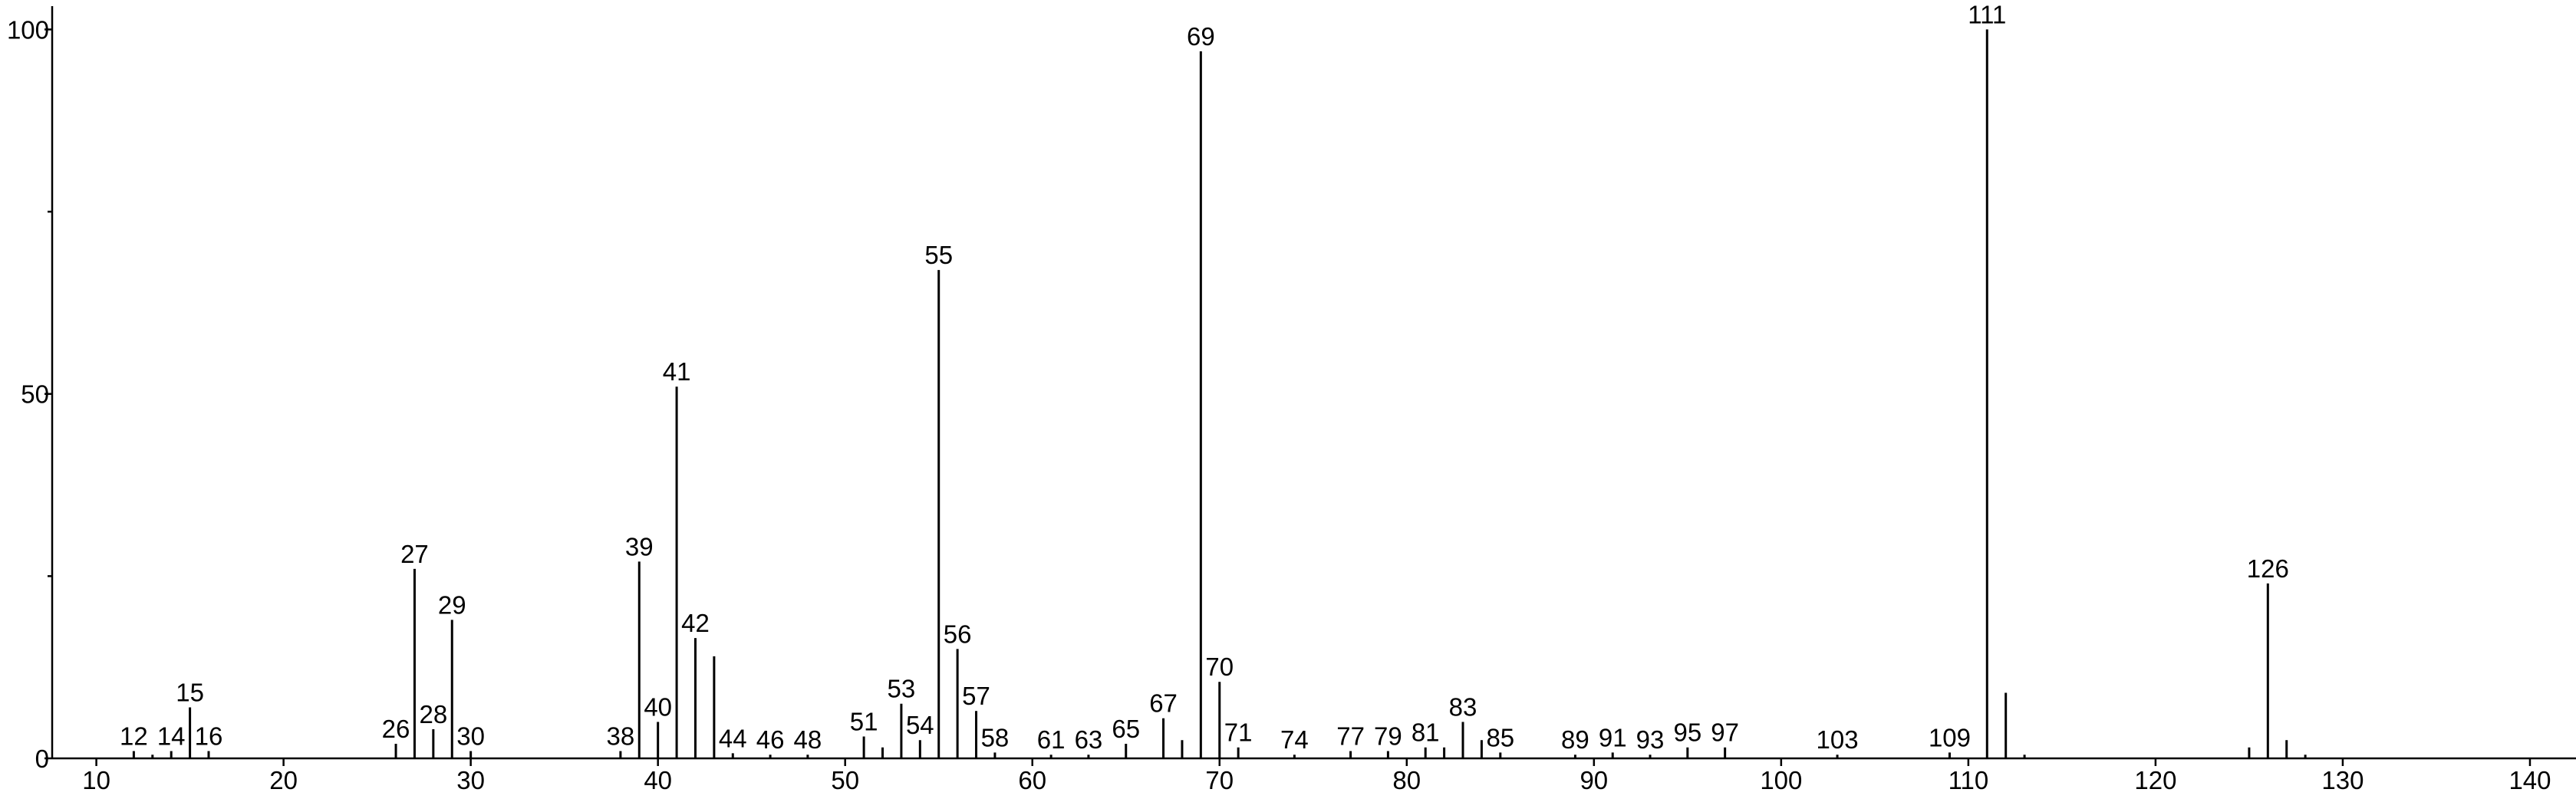 The height and width of the screenshot is (799, 2576). Describe the element at coordinates (1838, 739) in the screenshot. I see `peak-label: 103` at that location.